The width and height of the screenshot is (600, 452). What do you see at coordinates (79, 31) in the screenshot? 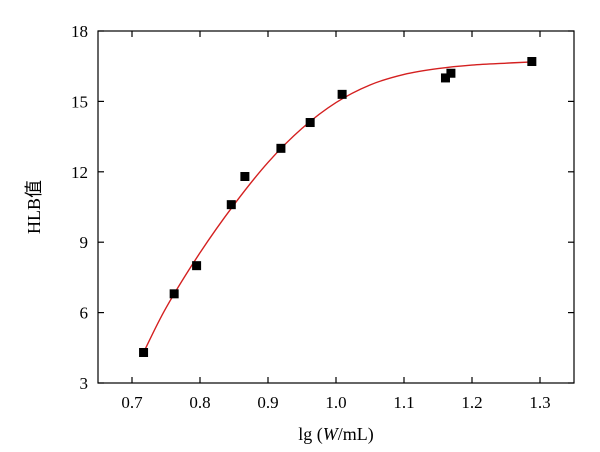
I see `y-tick-label: 18` at bounding box center [79, 31].